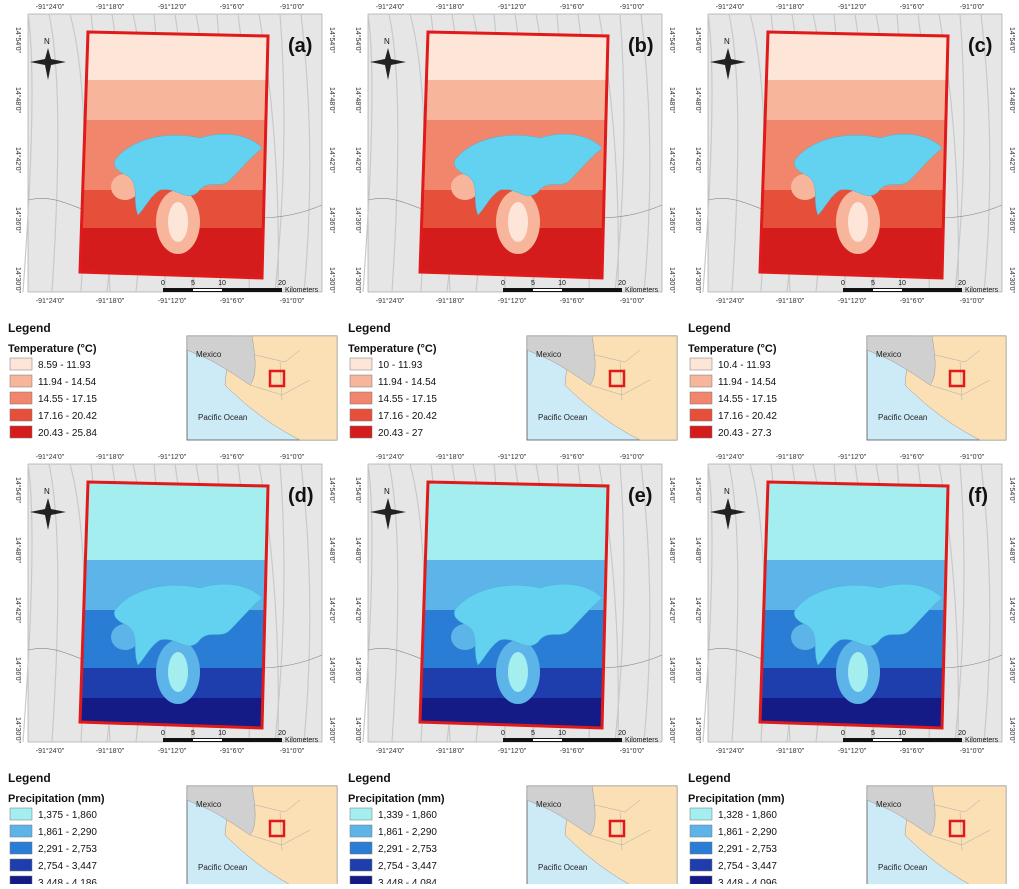  I want to click on legend-class: 10 - 11.93, so click(400, 365).